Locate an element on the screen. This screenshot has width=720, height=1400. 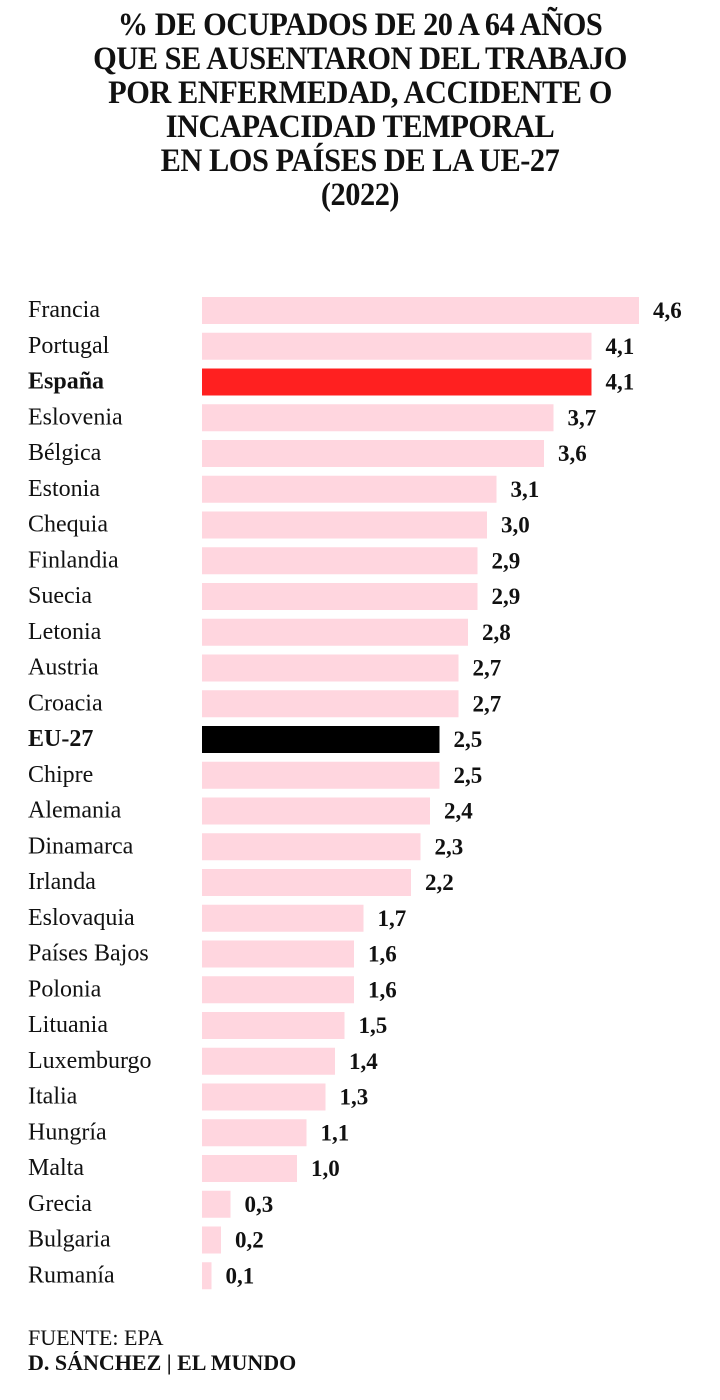
title-line: % DE OCUPADOS DE 20 A 64 AÑOS is located at coordinates (360, 25).